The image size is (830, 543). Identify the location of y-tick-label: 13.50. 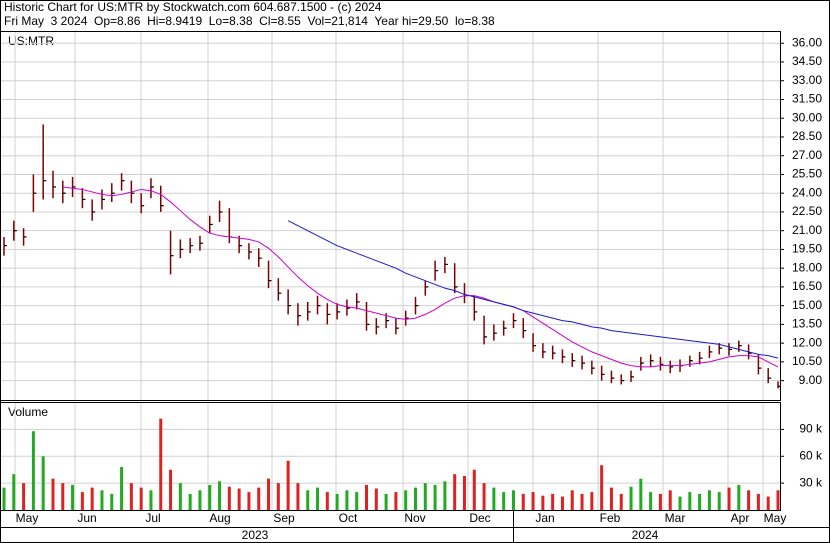
(807, 324).